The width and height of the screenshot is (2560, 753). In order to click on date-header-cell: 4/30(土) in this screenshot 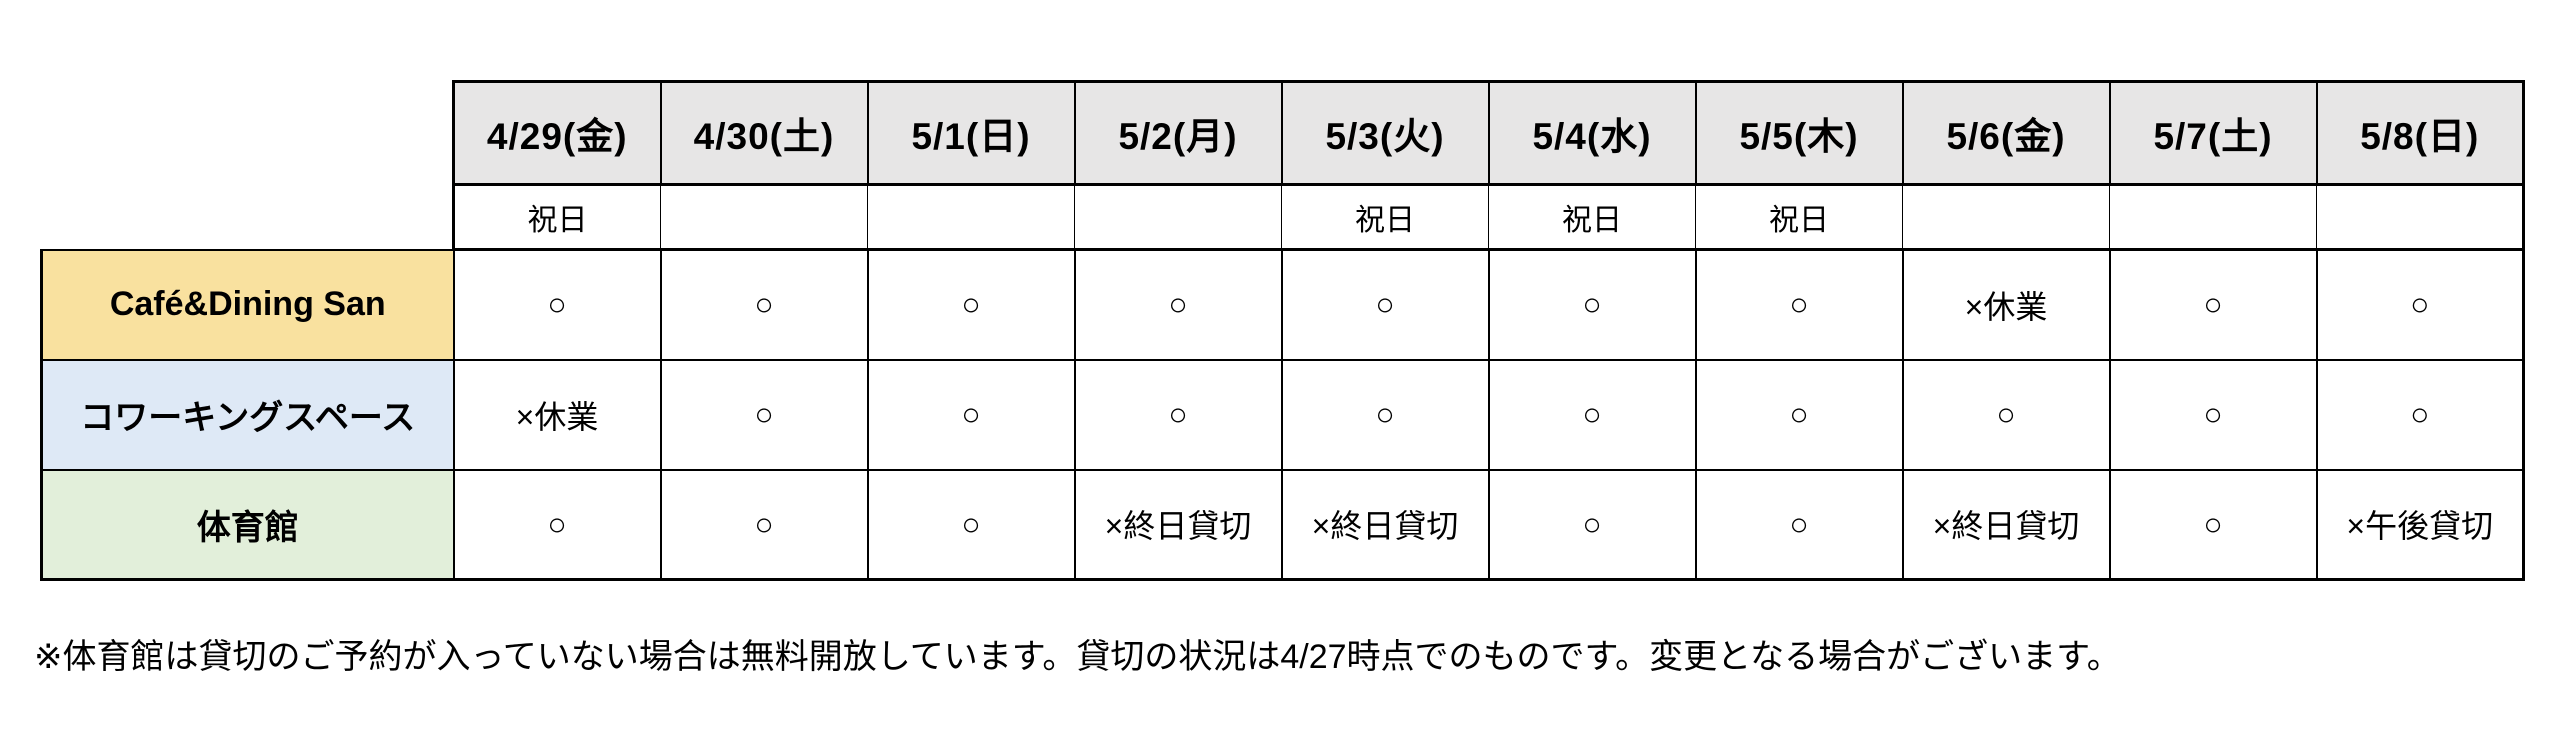, I will do `click(764, 133)`.